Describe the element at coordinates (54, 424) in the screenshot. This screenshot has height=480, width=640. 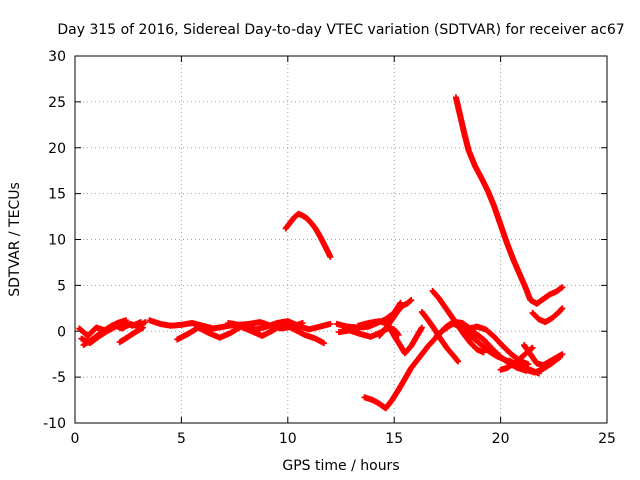
I see `y-tick-label: -10` at that location.